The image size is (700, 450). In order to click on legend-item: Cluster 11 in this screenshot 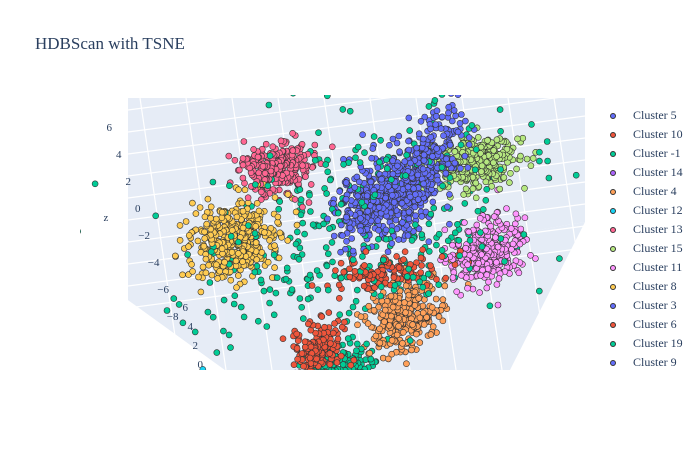, I will do `click(653, 267)`.